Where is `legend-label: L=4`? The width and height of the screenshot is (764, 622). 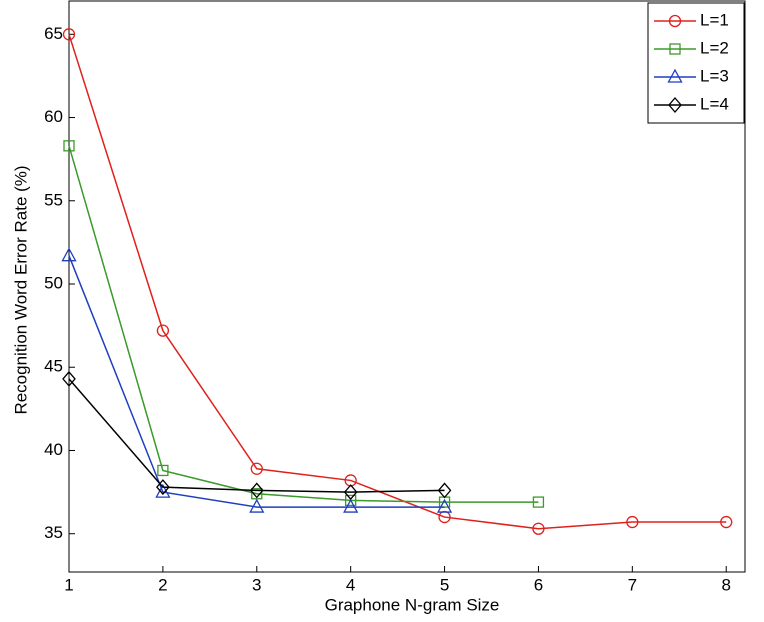 legend-label: L=4 is located at coordinates (714, 103).